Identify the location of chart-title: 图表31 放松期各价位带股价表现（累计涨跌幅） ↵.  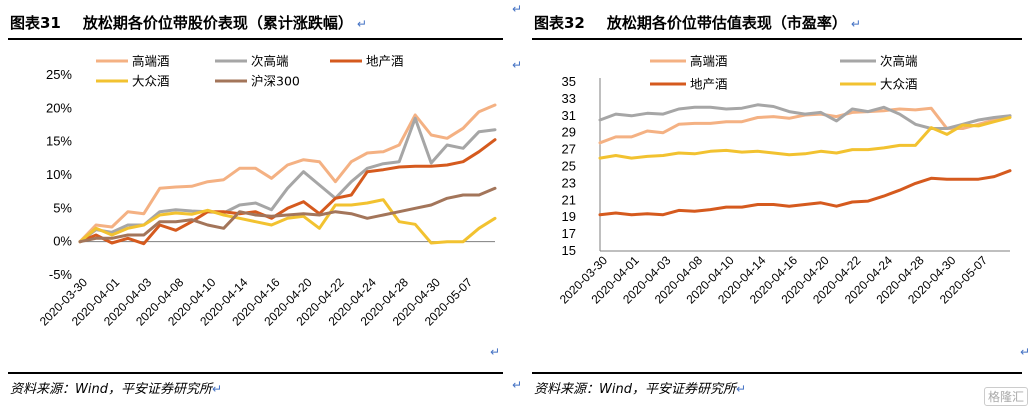
(188, 22).